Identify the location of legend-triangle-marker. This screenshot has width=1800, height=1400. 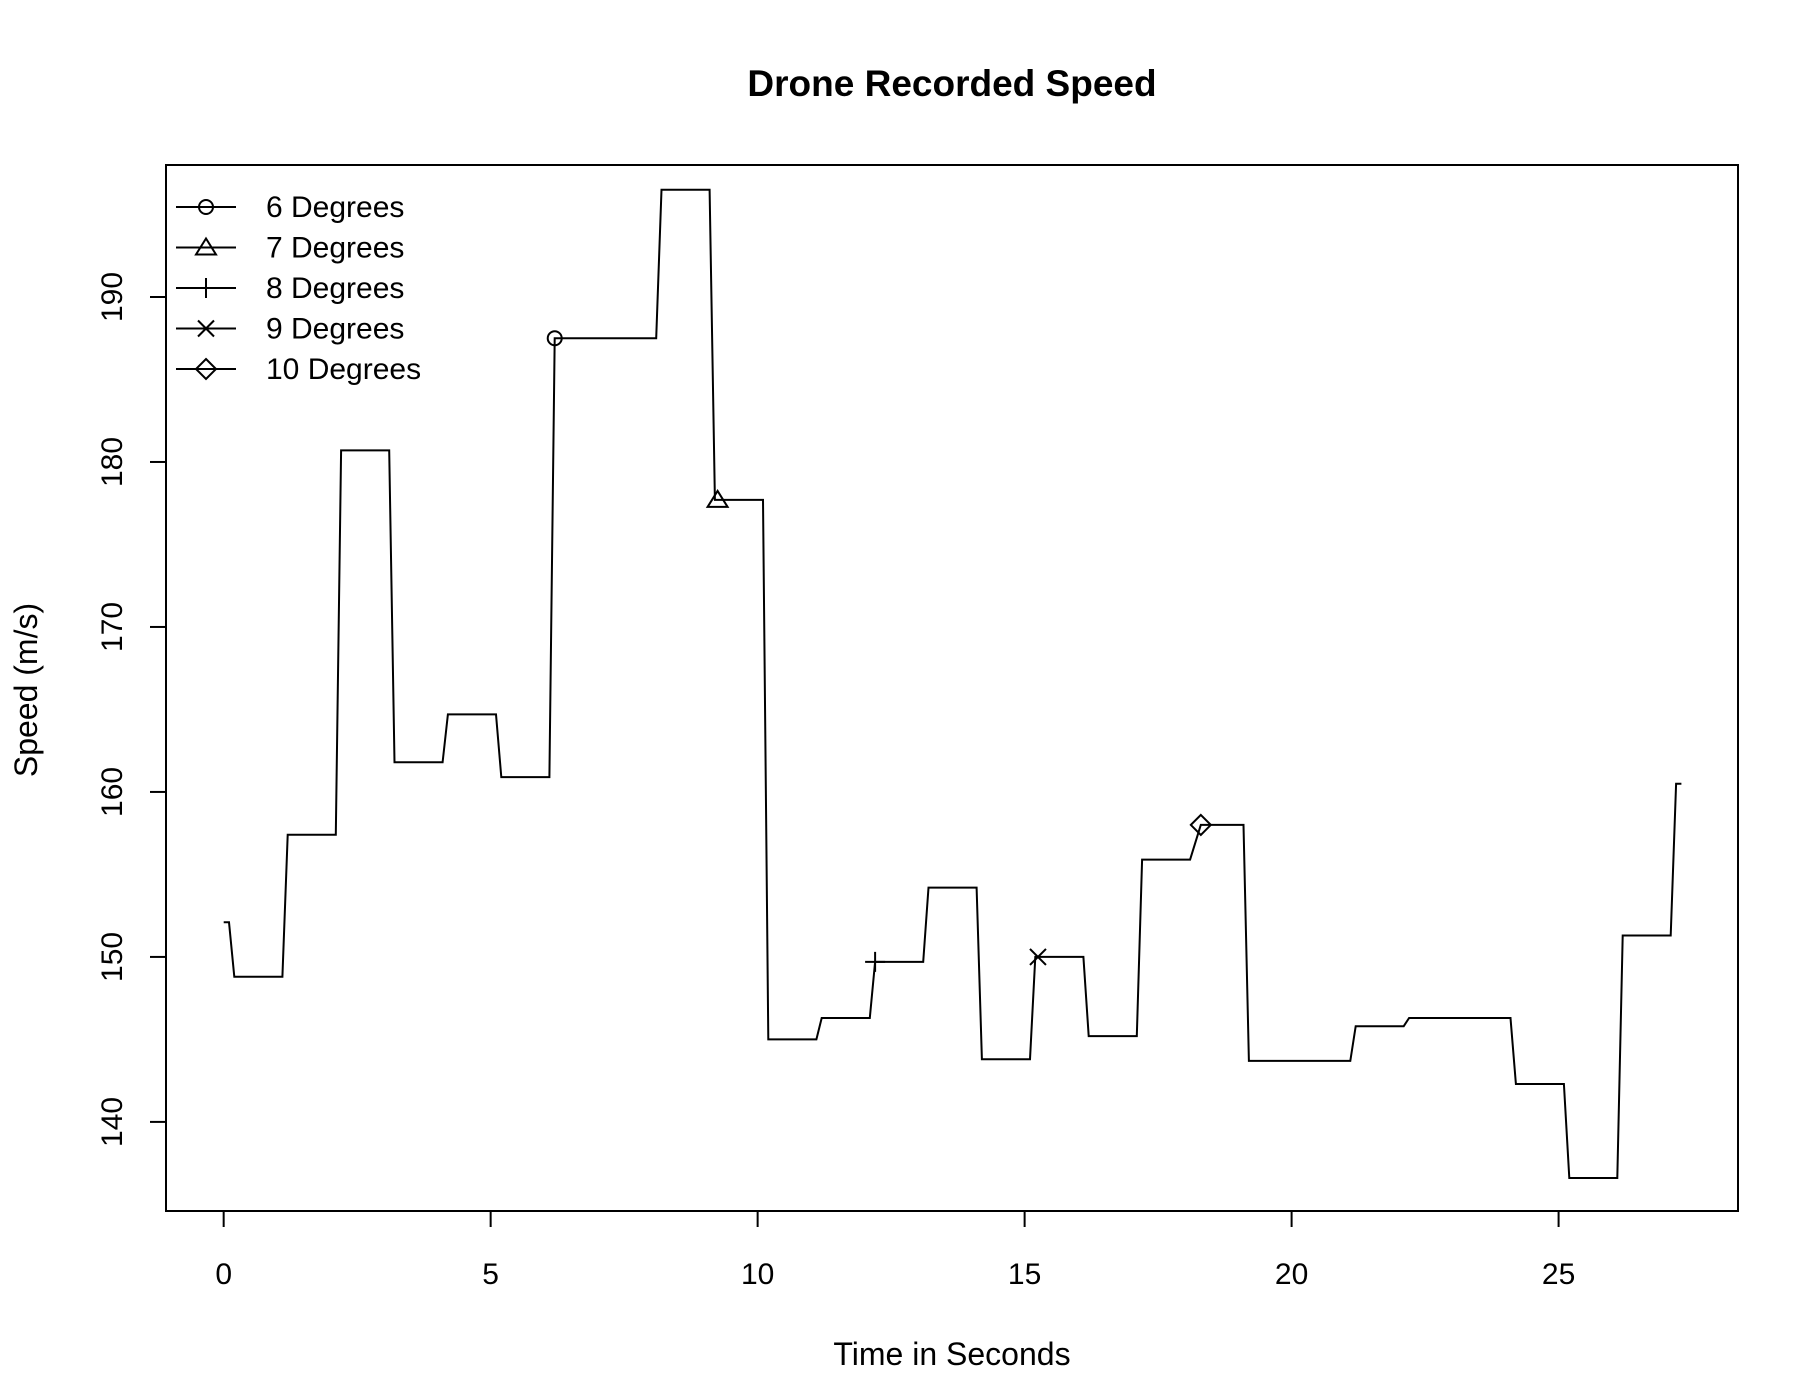
(206, 246).